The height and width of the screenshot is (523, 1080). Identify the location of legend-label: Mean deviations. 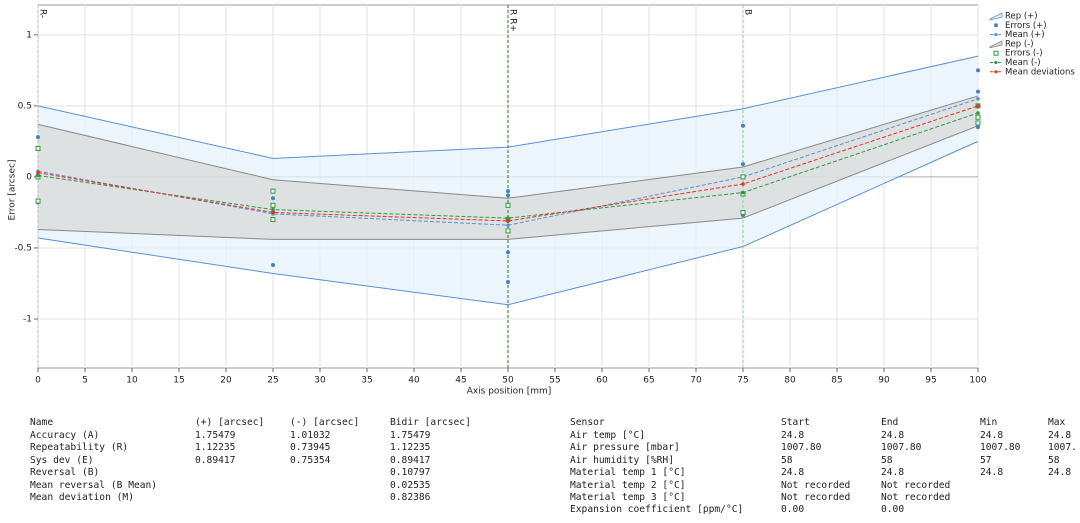
(1040, 72).